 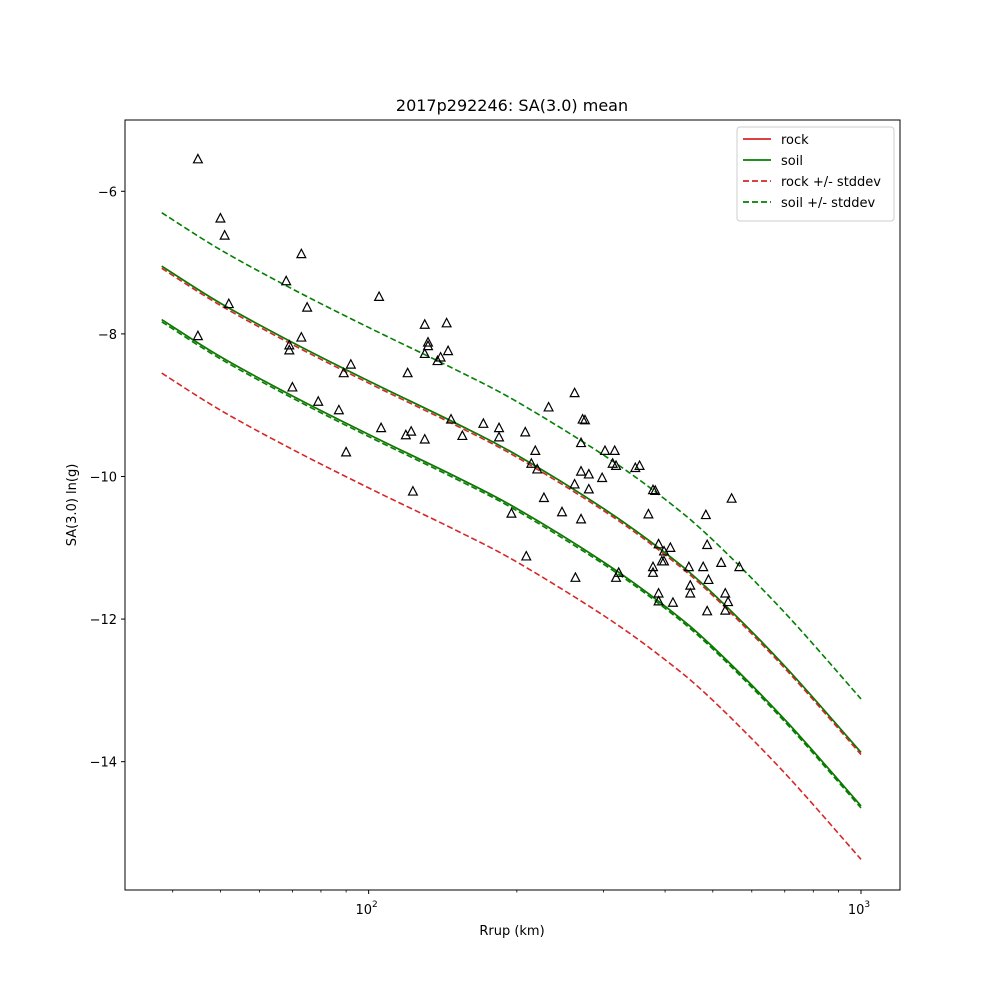 I want to click on y-tick-label-4: −14, so click(x=103, y=763).